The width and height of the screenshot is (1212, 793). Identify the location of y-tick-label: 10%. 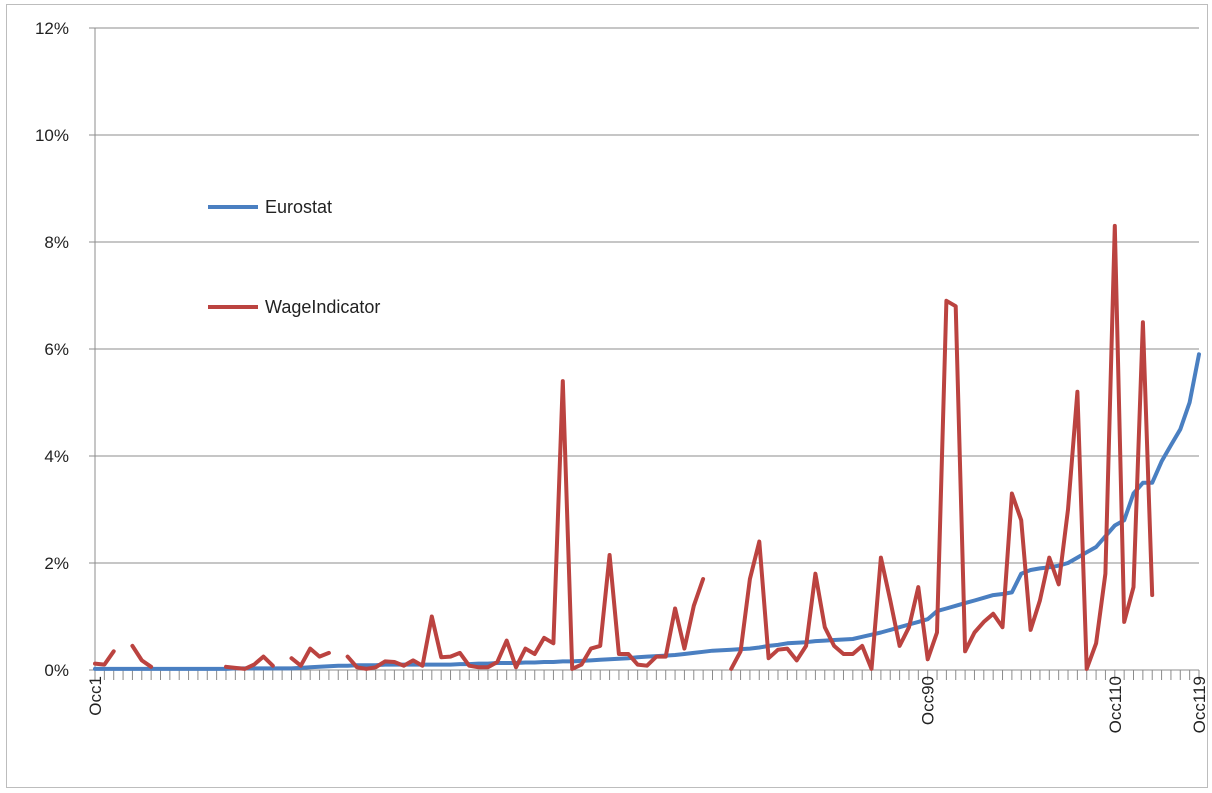
(52, 135).